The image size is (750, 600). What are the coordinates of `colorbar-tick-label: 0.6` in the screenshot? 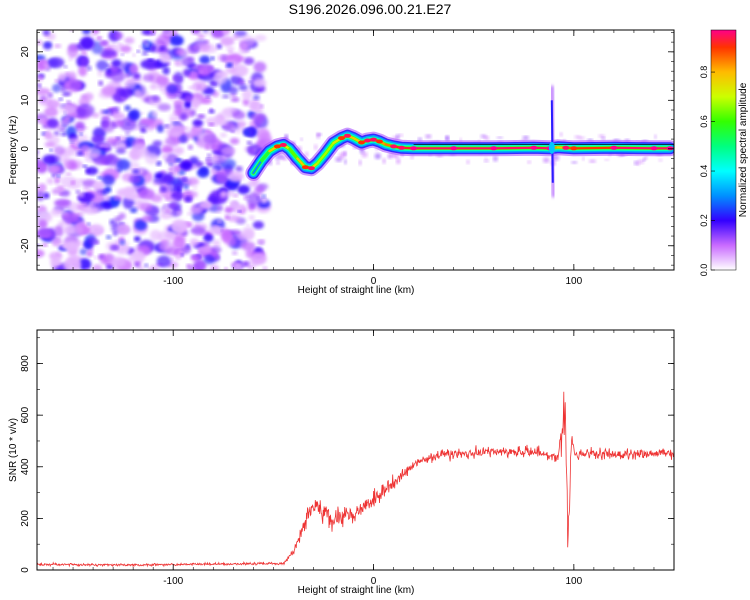 It's located at (704, 121).